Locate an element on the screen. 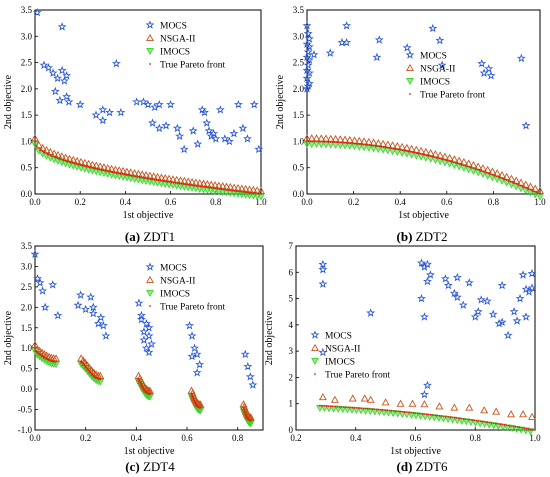 This screenshot has width=550, height=477. y-tick-label: 2.0 is located at coordinates (27, 89).